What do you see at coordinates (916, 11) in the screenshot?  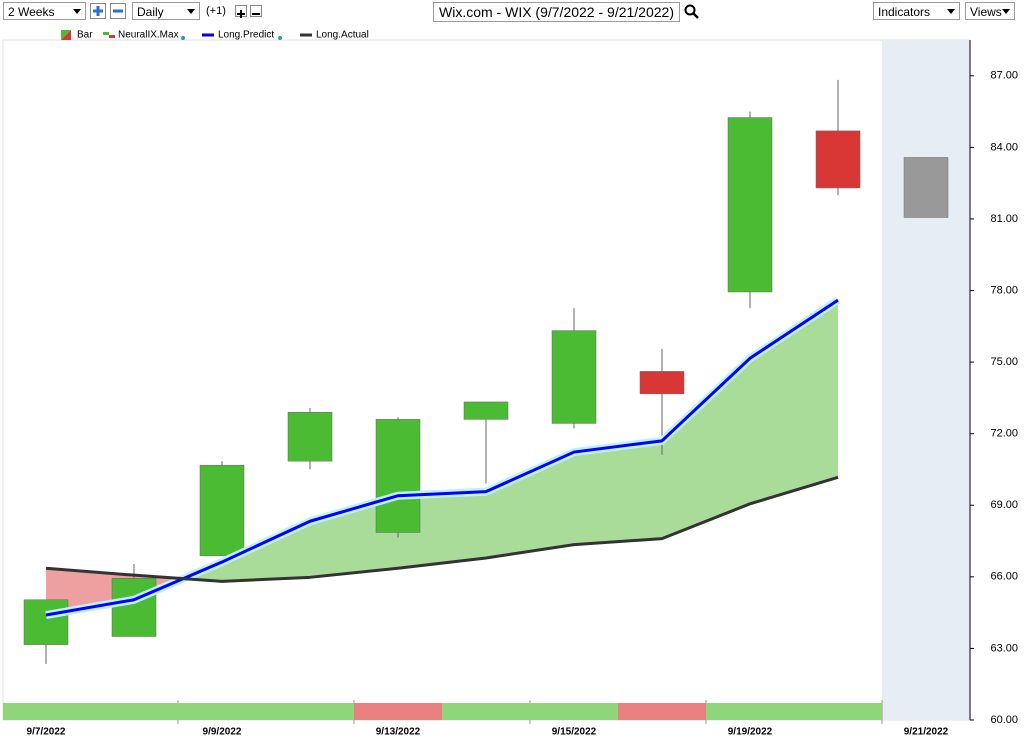 I see `indicators-menu: Indicators` at bounding box center [916, 11].